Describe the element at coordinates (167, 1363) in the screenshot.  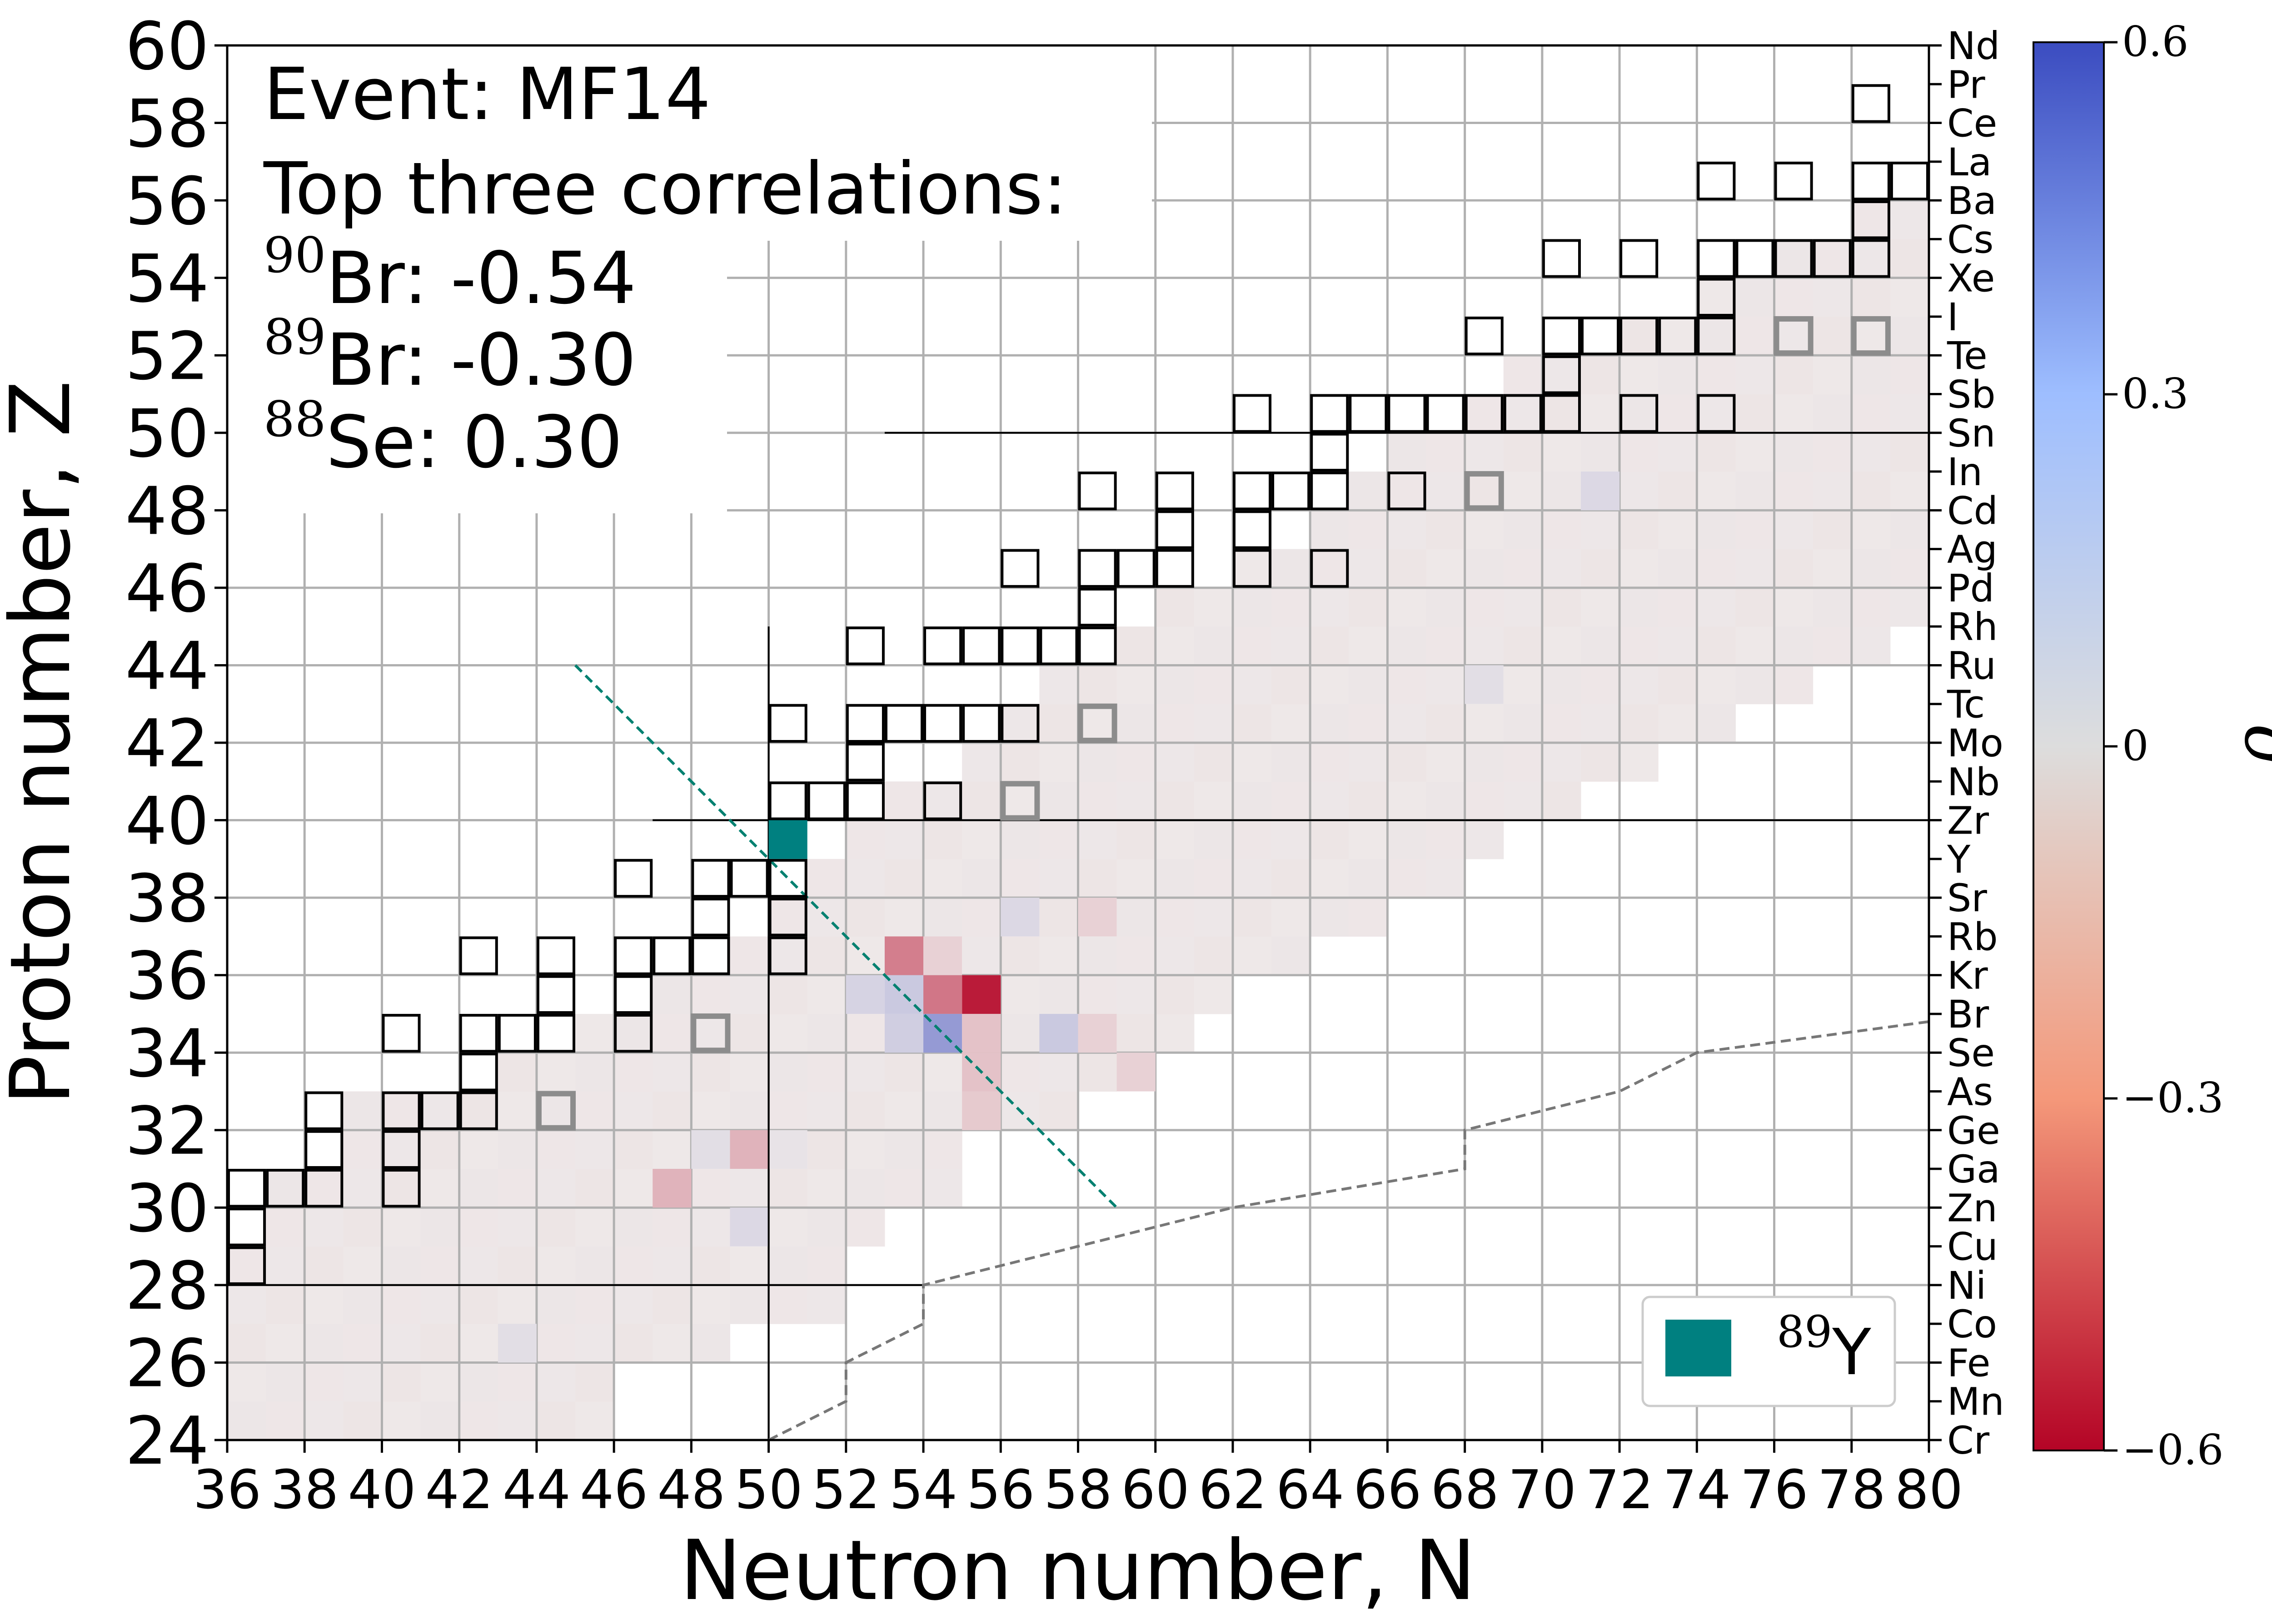
I see `y-tick-label: 26` at that location.